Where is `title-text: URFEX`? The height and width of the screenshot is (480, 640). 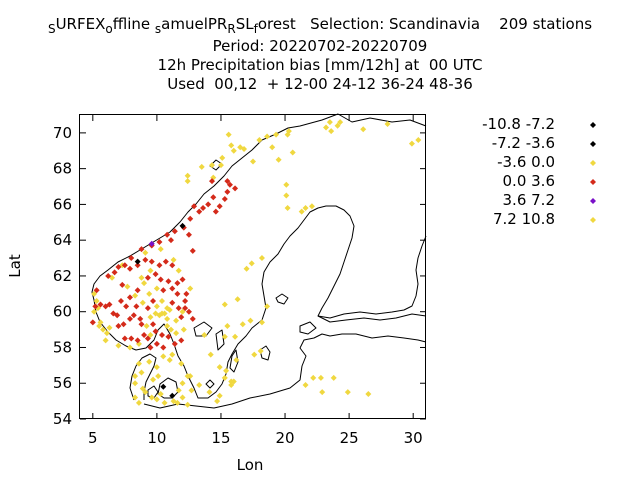
title-text: URFEX is located at coordinates (80, 24).